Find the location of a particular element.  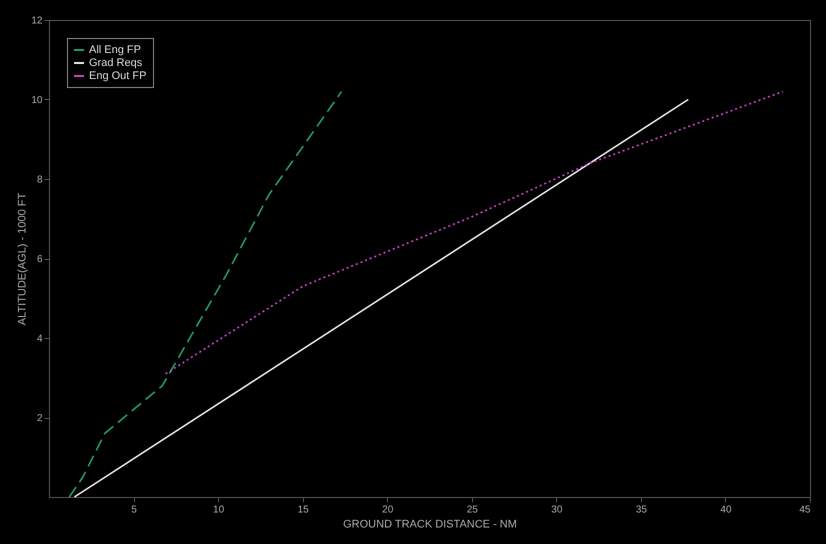

y-tick-label: 4 is located at coordinates (39, 339).